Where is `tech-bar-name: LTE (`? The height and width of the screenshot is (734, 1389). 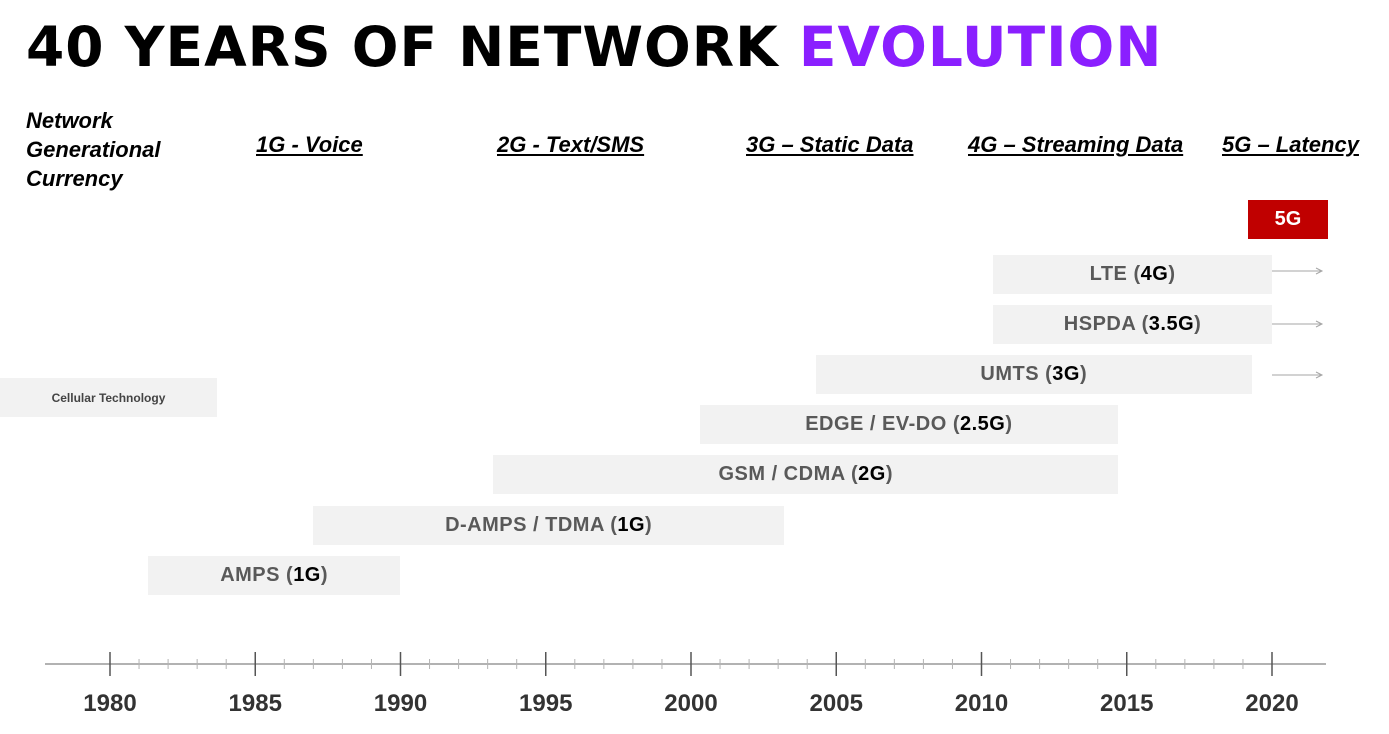 tech-bar-name: LTE ( is located at coordinates (1115, 274).